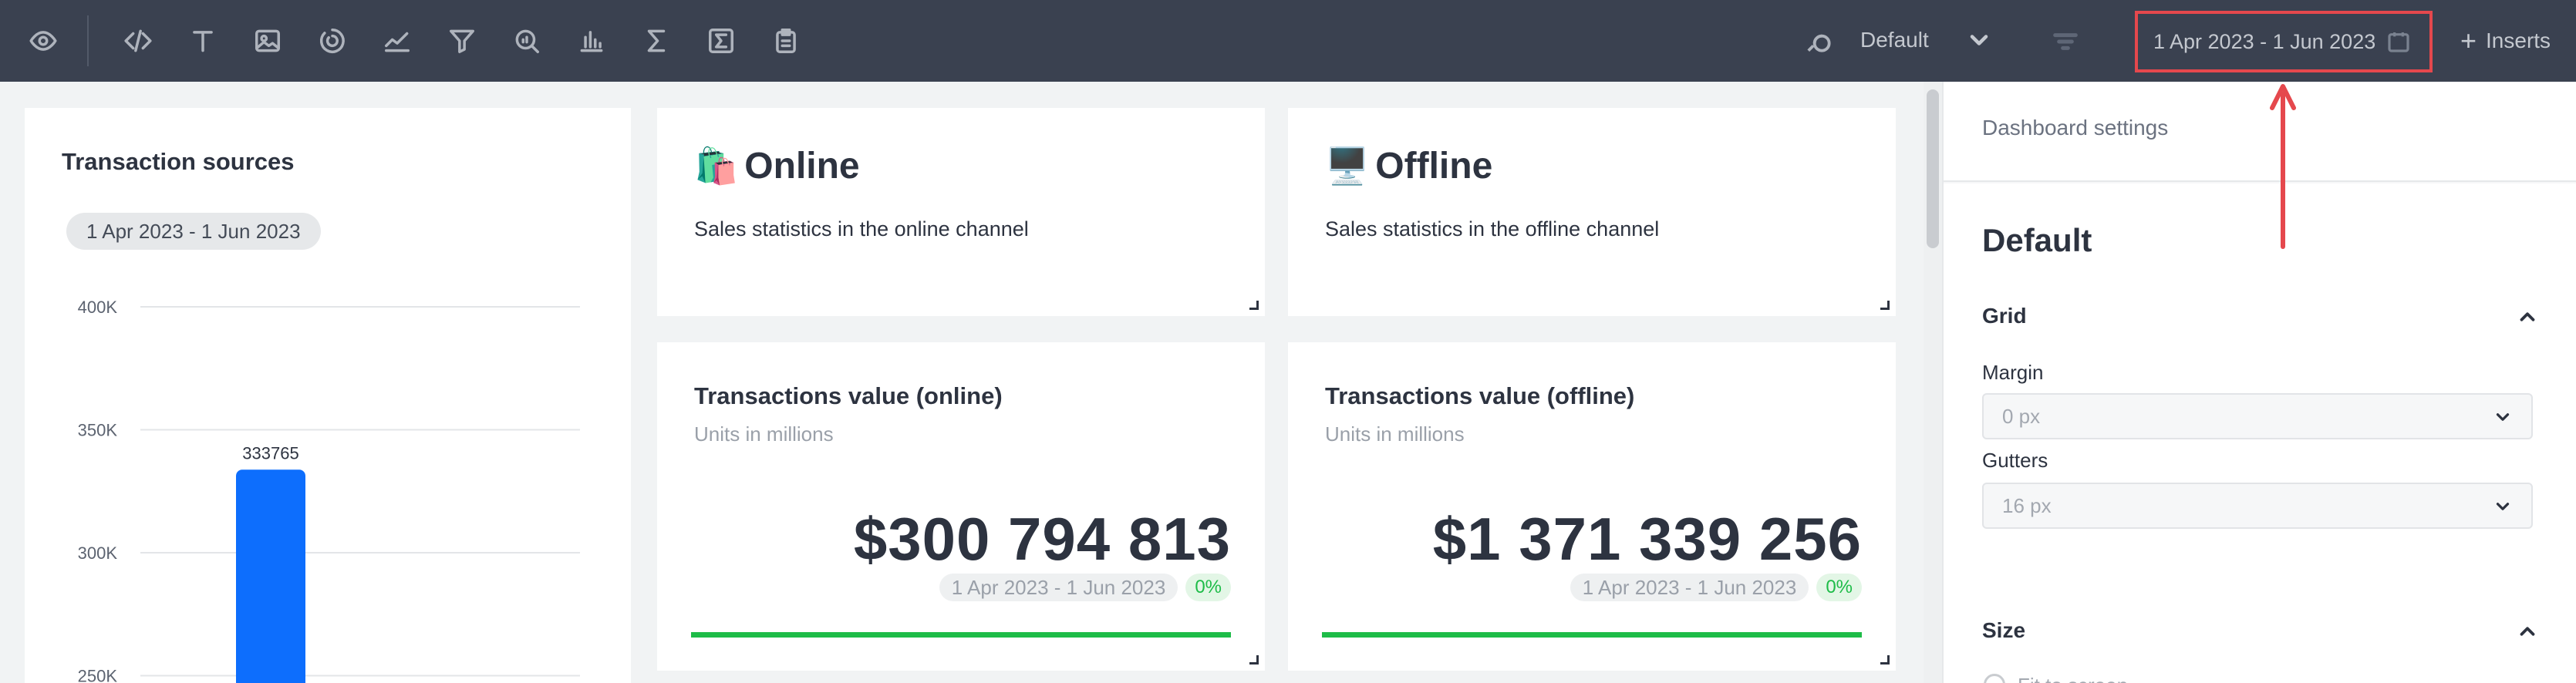 Image resolution: width=2576 pixels, height=683 pixels. Describe the element at coordinates (1689, 587) in the screenshot. I see `tv-offline-date: 1 Apr 2023 - 1 Jun 2023` at that location.